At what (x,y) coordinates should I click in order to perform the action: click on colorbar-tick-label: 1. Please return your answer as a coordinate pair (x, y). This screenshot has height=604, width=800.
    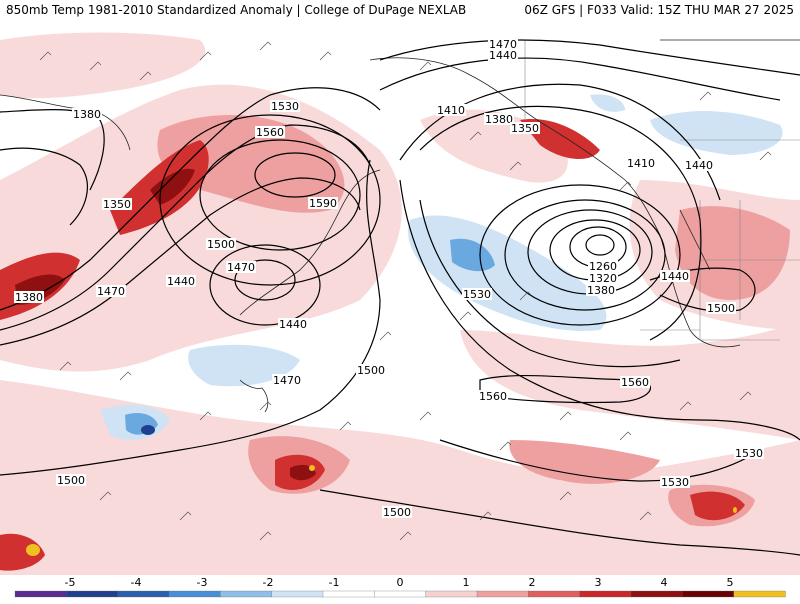
    Looking at the image, I should click on (466, 582).